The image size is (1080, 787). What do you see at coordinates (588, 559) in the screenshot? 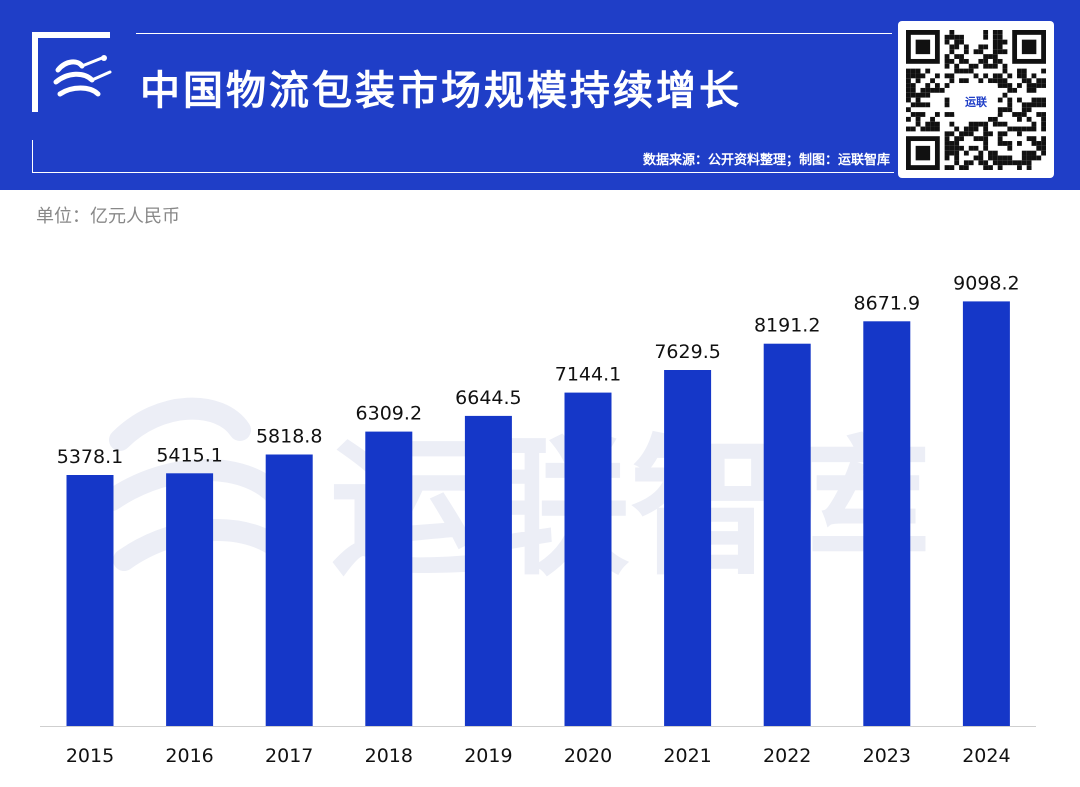
I see `bar-2020` at bounding box center [588, 559].